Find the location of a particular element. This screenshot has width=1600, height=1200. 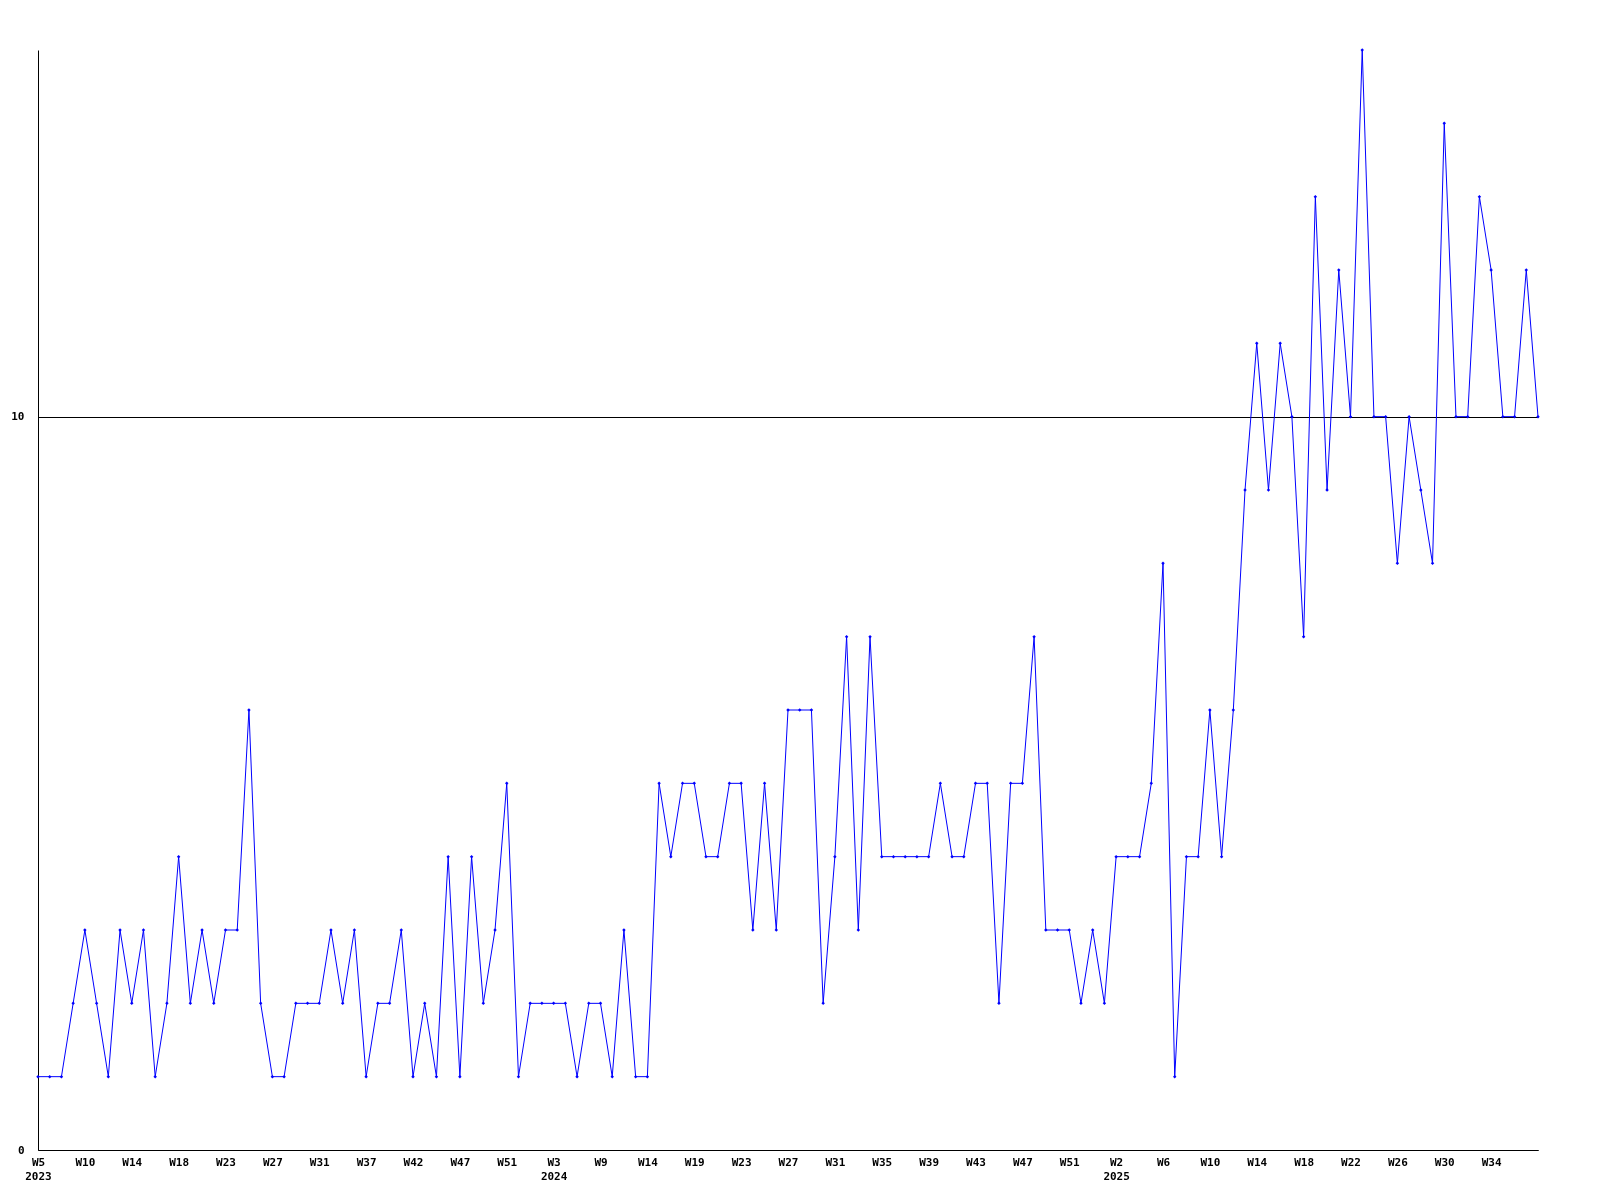

x-tick-label: W19 is located at coordinates (694, 1162).